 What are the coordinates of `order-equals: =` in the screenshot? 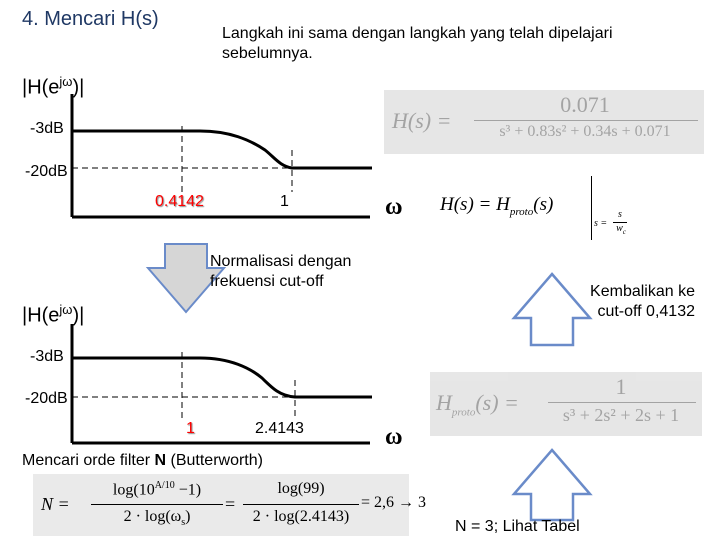 It's located at (230, 504).